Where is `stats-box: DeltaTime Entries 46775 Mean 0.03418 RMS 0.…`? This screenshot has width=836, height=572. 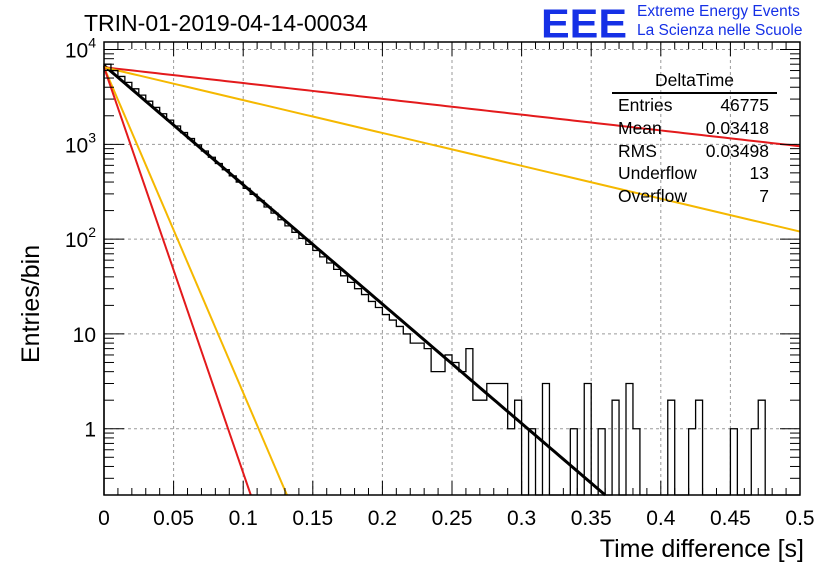 stats-box: DeltaTime Entries 46775 Mean 0.03418 RMS 0.… is located at coordinates (694, 139).